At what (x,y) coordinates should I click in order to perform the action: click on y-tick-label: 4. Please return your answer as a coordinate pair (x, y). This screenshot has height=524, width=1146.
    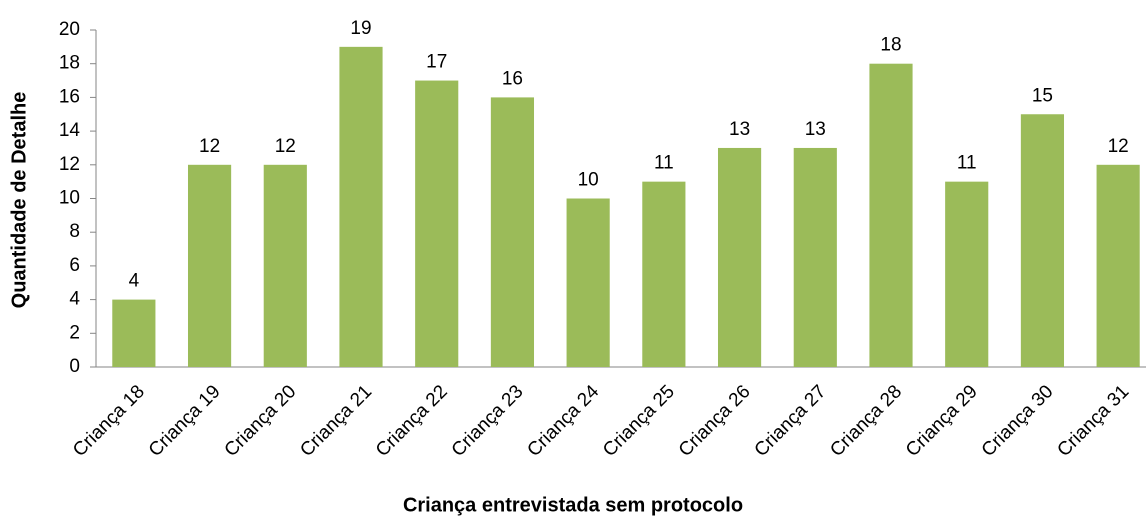
    Looking at the image, I should click on (74, 299).